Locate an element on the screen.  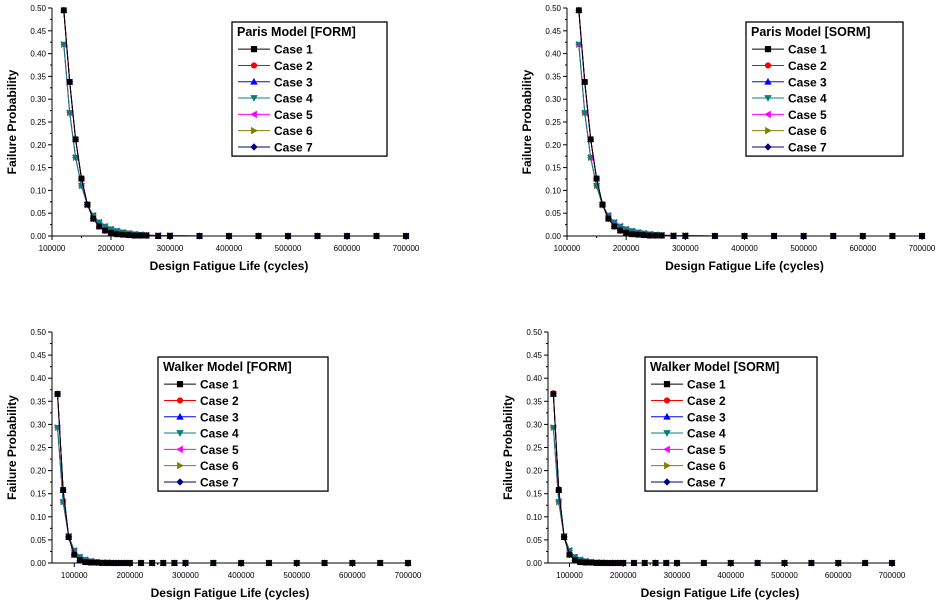
legend-item: Case 5 is located at coordinates (789, 115).